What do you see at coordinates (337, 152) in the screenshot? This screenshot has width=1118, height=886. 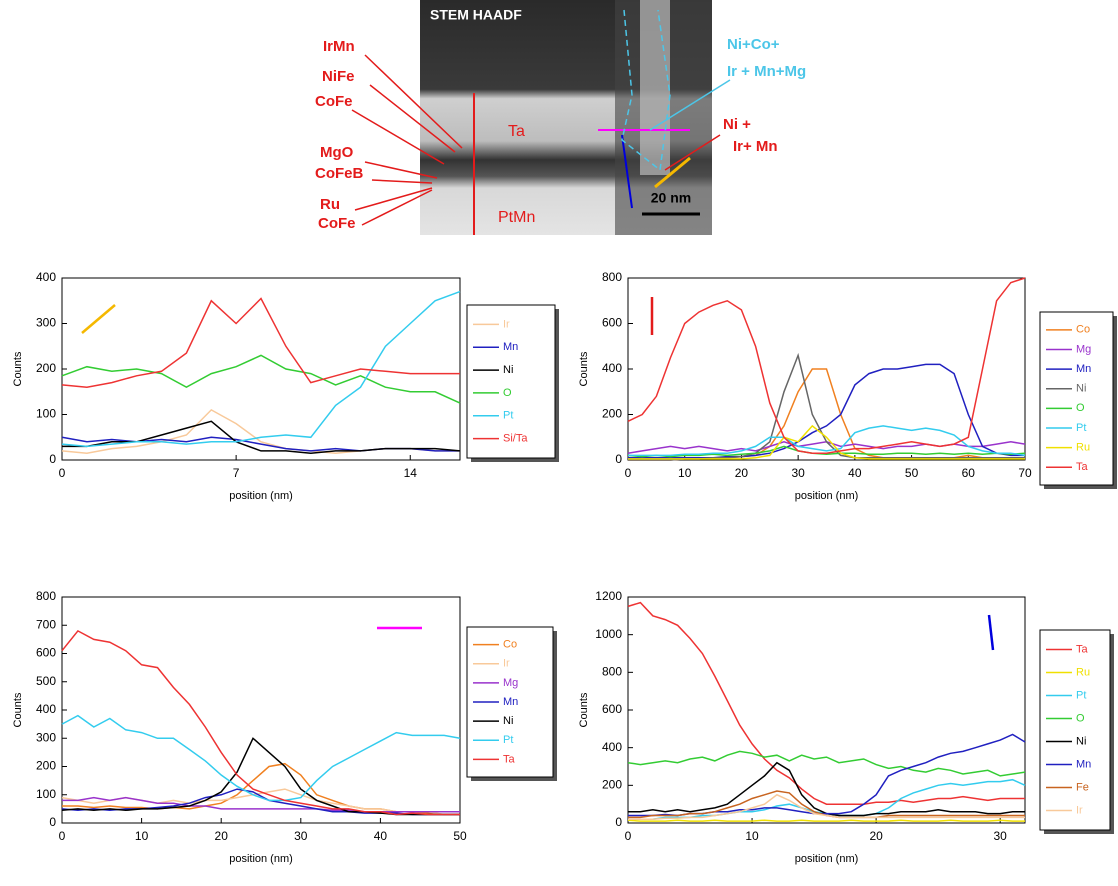 I see `layer-label: MgO` at bounding box center [337, 152].